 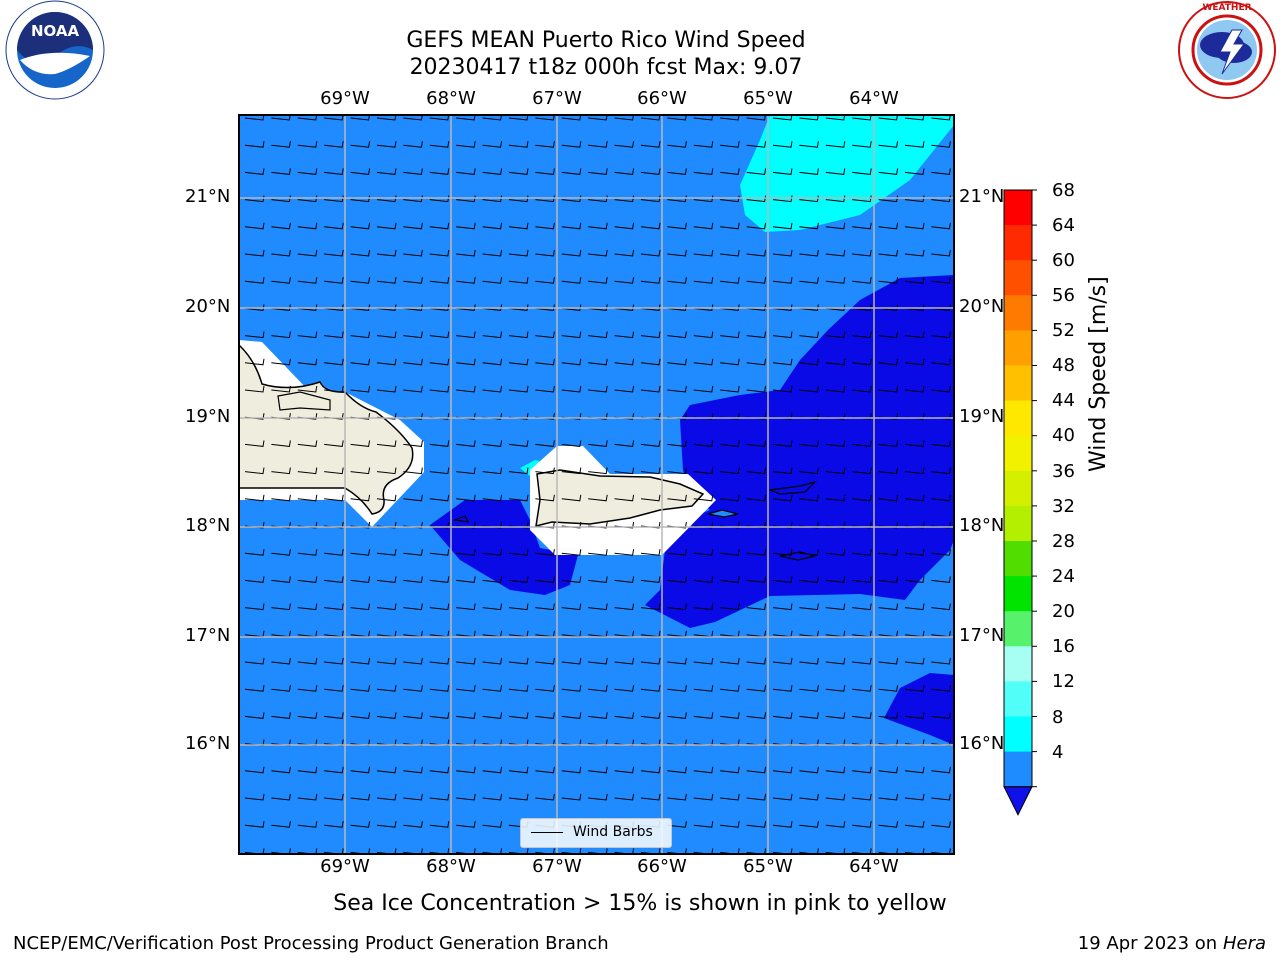 I want to click on lat-label-left: 17°N, so click(x=208, y=635).